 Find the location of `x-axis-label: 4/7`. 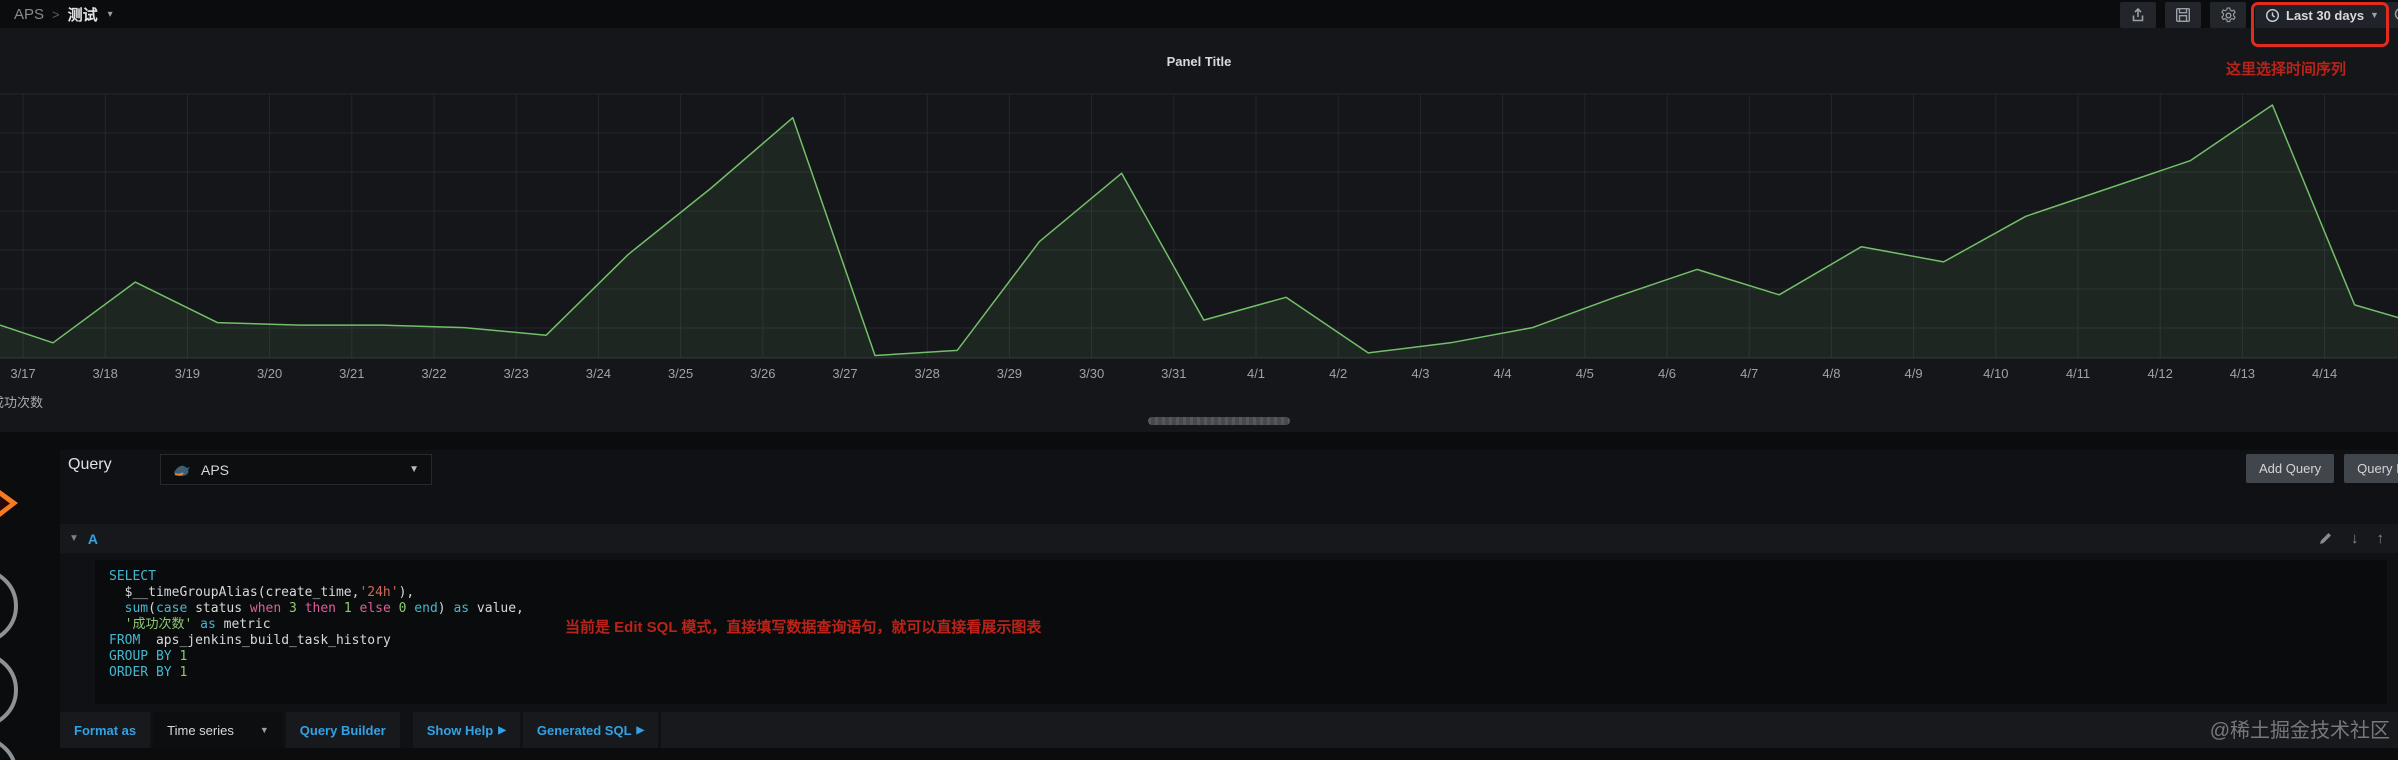

x-axis-label: 4/7 is located at coordinates (1749, 373).